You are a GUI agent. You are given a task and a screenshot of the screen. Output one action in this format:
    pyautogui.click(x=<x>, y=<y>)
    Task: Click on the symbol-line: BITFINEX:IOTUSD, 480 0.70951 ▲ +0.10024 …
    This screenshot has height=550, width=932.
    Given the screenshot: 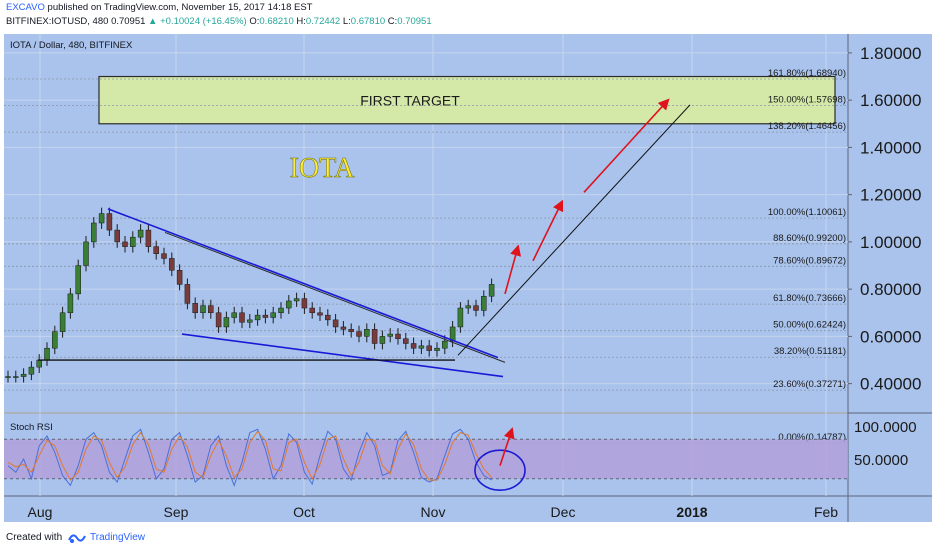 What is the action you would take?
    pyautogui.click(x=219, y=21)
    